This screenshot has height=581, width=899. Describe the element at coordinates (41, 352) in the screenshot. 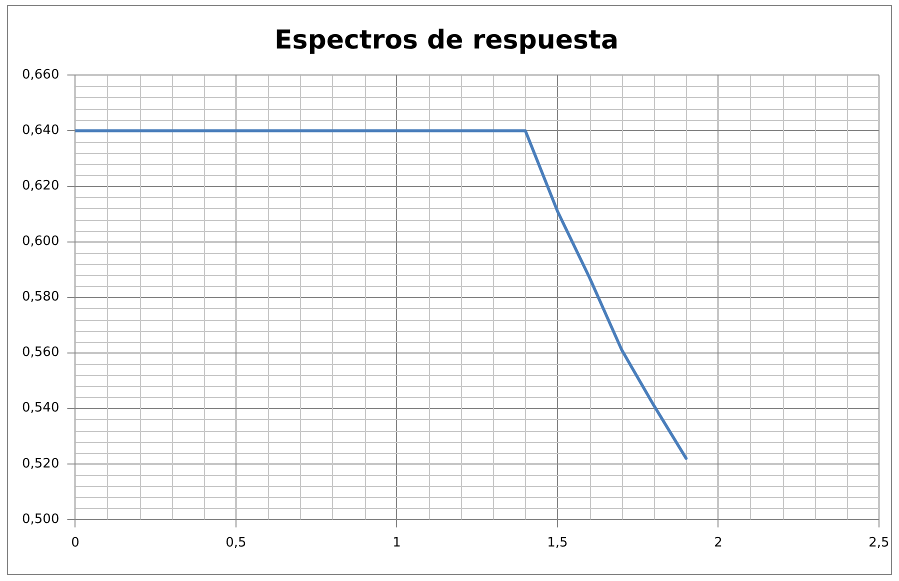

I see `y-tick-label: 0,560` at that location.